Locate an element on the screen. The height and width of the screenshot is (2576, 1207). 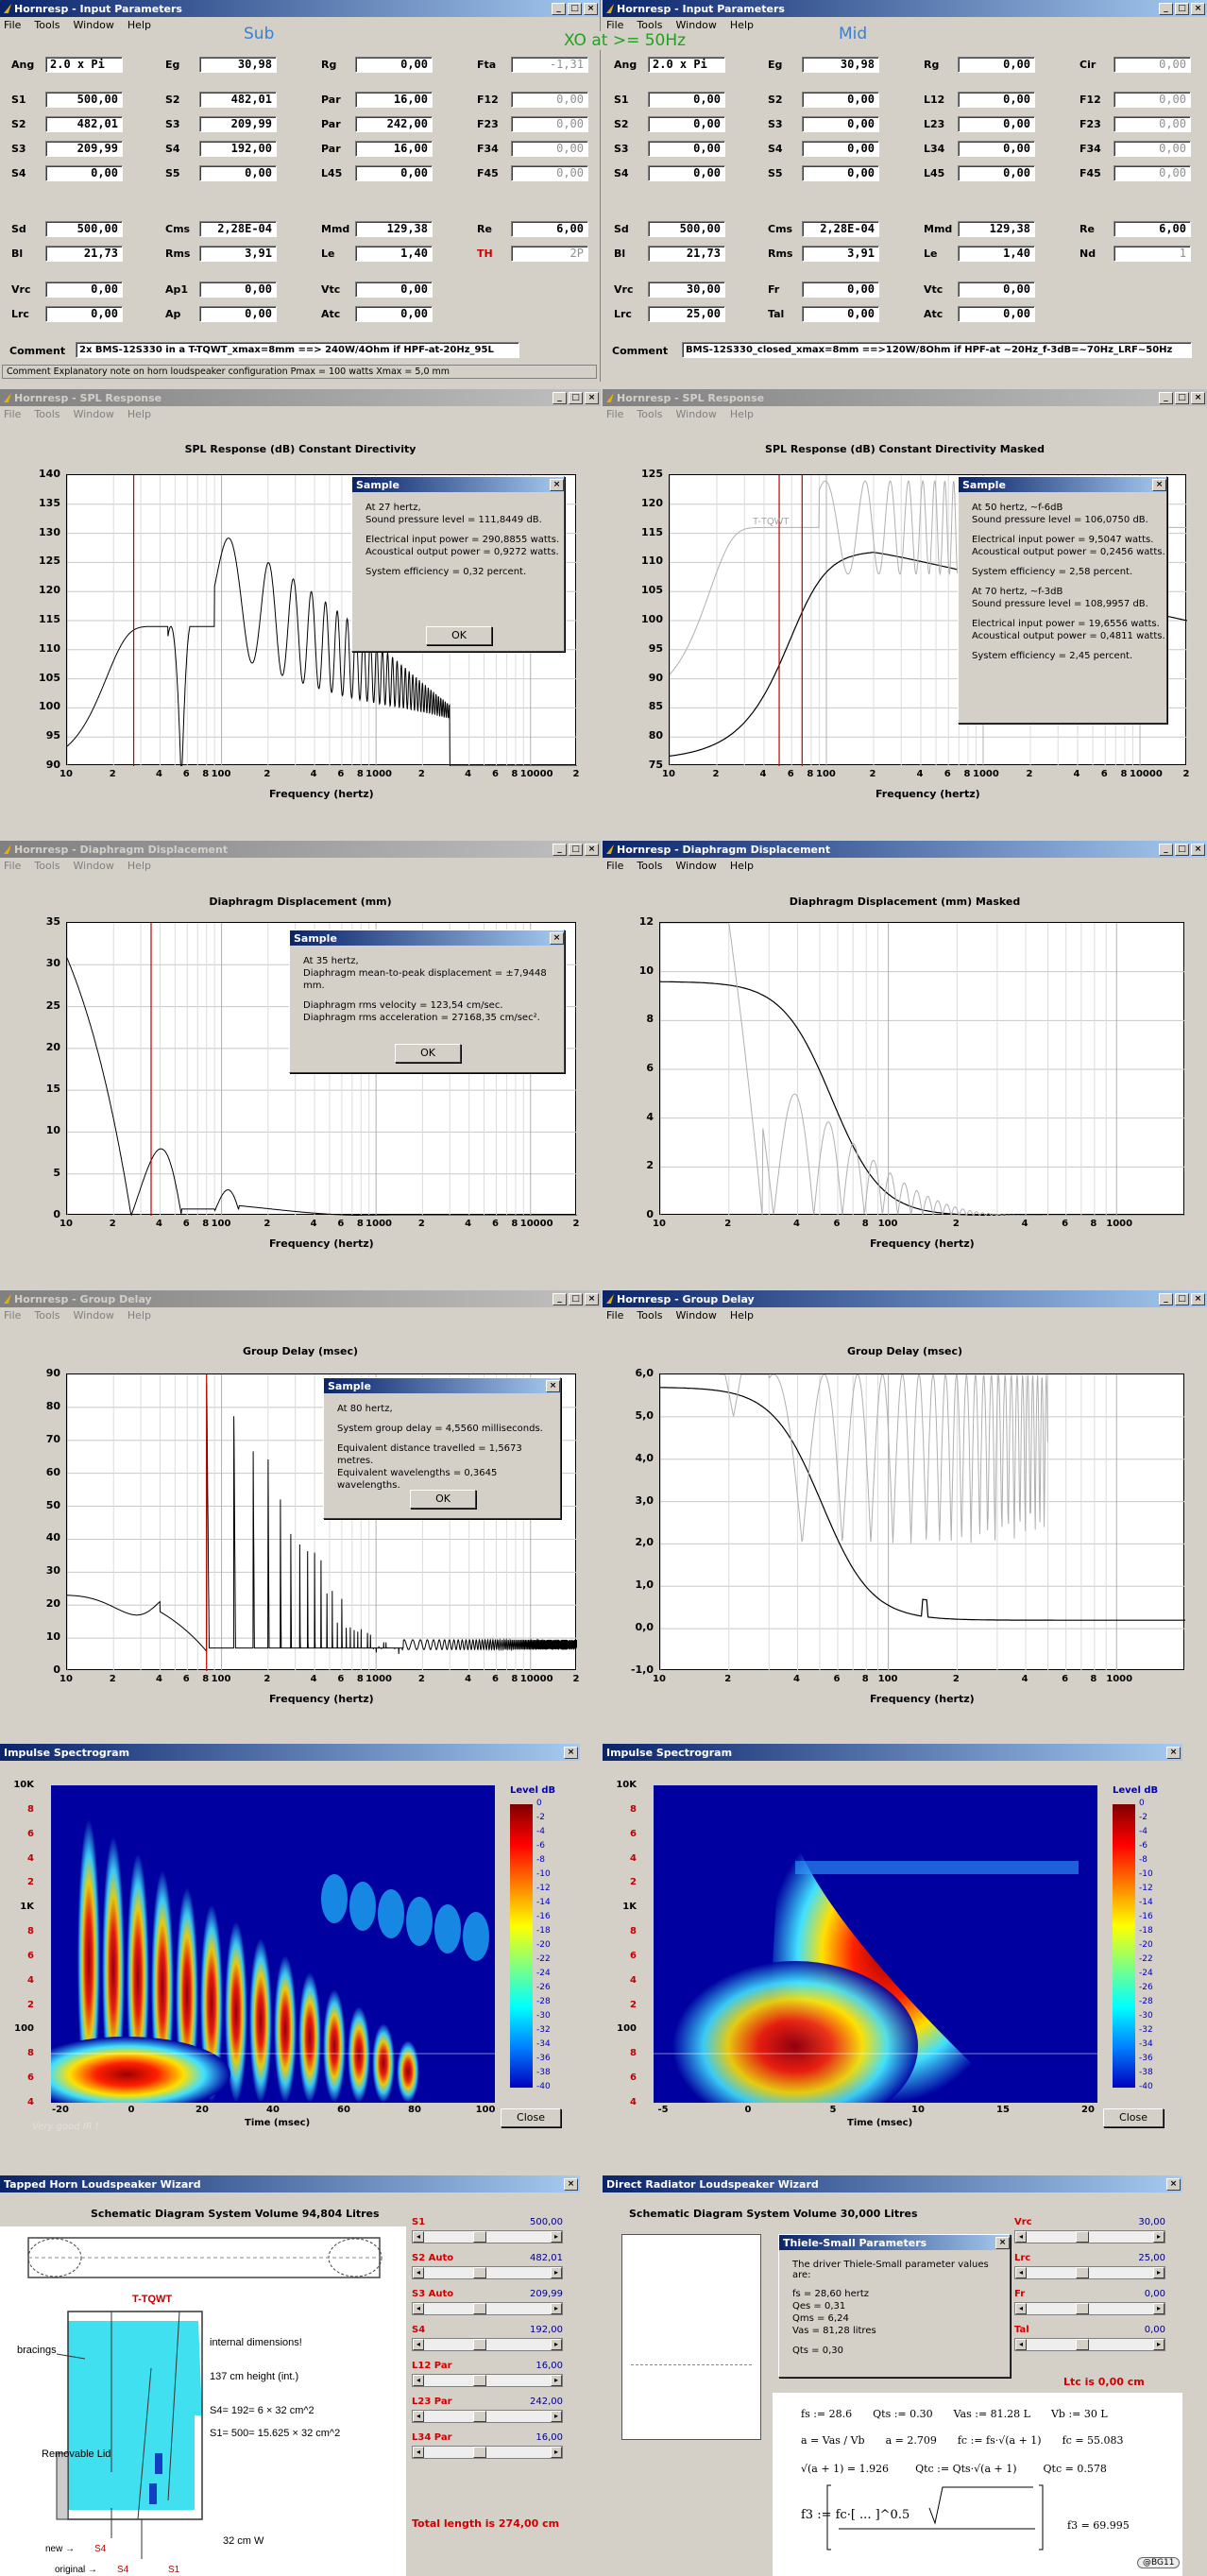
field-s5: 0,00 is located at coordinates (840, 173).